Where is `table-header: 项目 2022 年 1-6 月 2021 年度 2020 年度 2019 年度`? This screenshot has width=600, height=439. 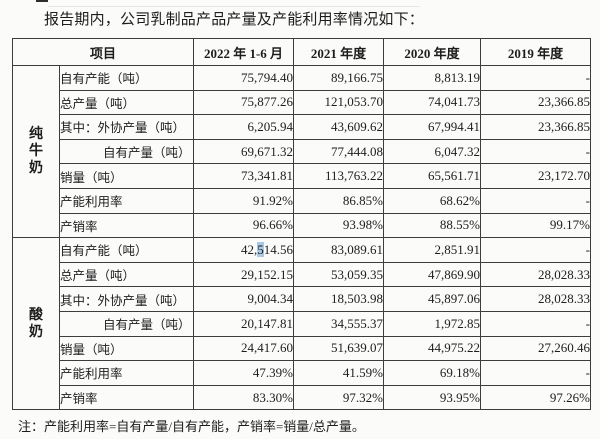
table-header: 项目 2022 年 1-6 月 2021 年度 2020 年度 2019 年度 is located at coordinates (301, 52).